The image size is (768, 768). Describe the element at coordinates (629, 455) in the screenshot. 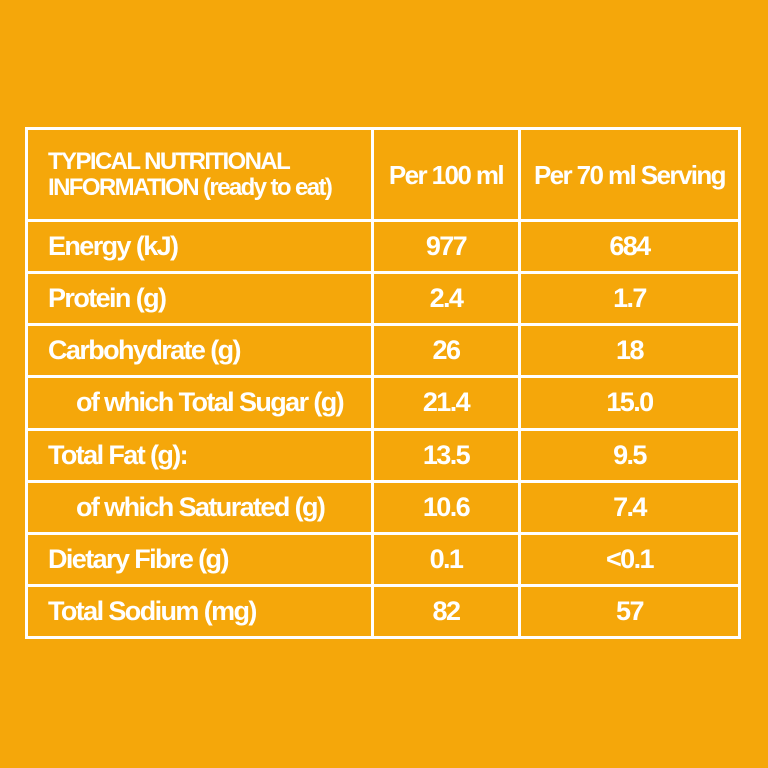

I see `nutrient-value: 9.5` at that location.